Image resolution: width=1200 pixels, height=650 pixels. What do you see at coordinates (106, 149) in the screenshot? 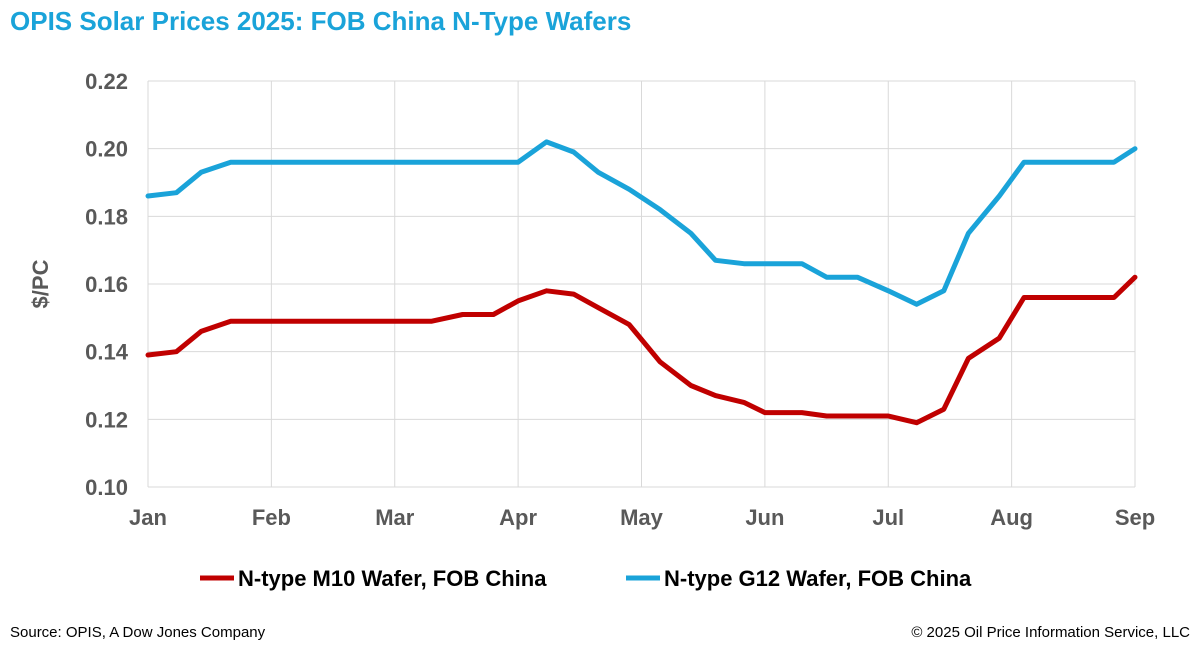
I see `y-tick-label: 0.20` at bounding box center [106, 149].